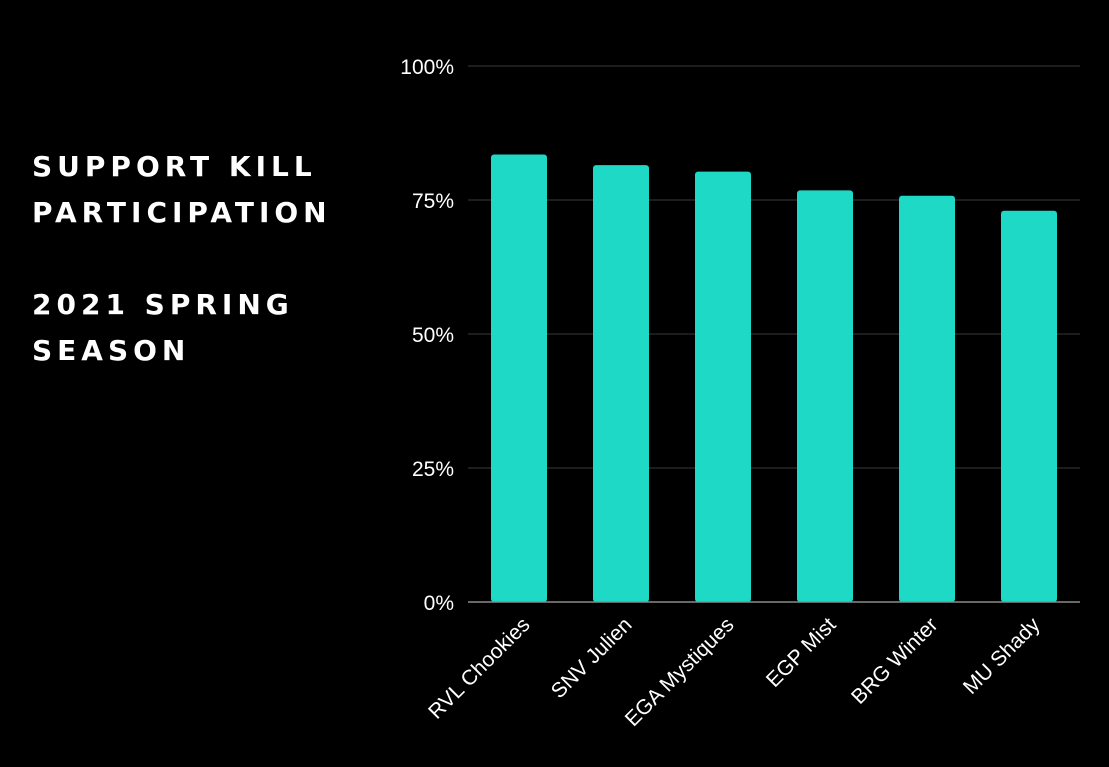 The image size is (1109, 767). Describe the element at coordinates (439, 603) in the screenshot. I see `y-tick-label: 0%` at that location.